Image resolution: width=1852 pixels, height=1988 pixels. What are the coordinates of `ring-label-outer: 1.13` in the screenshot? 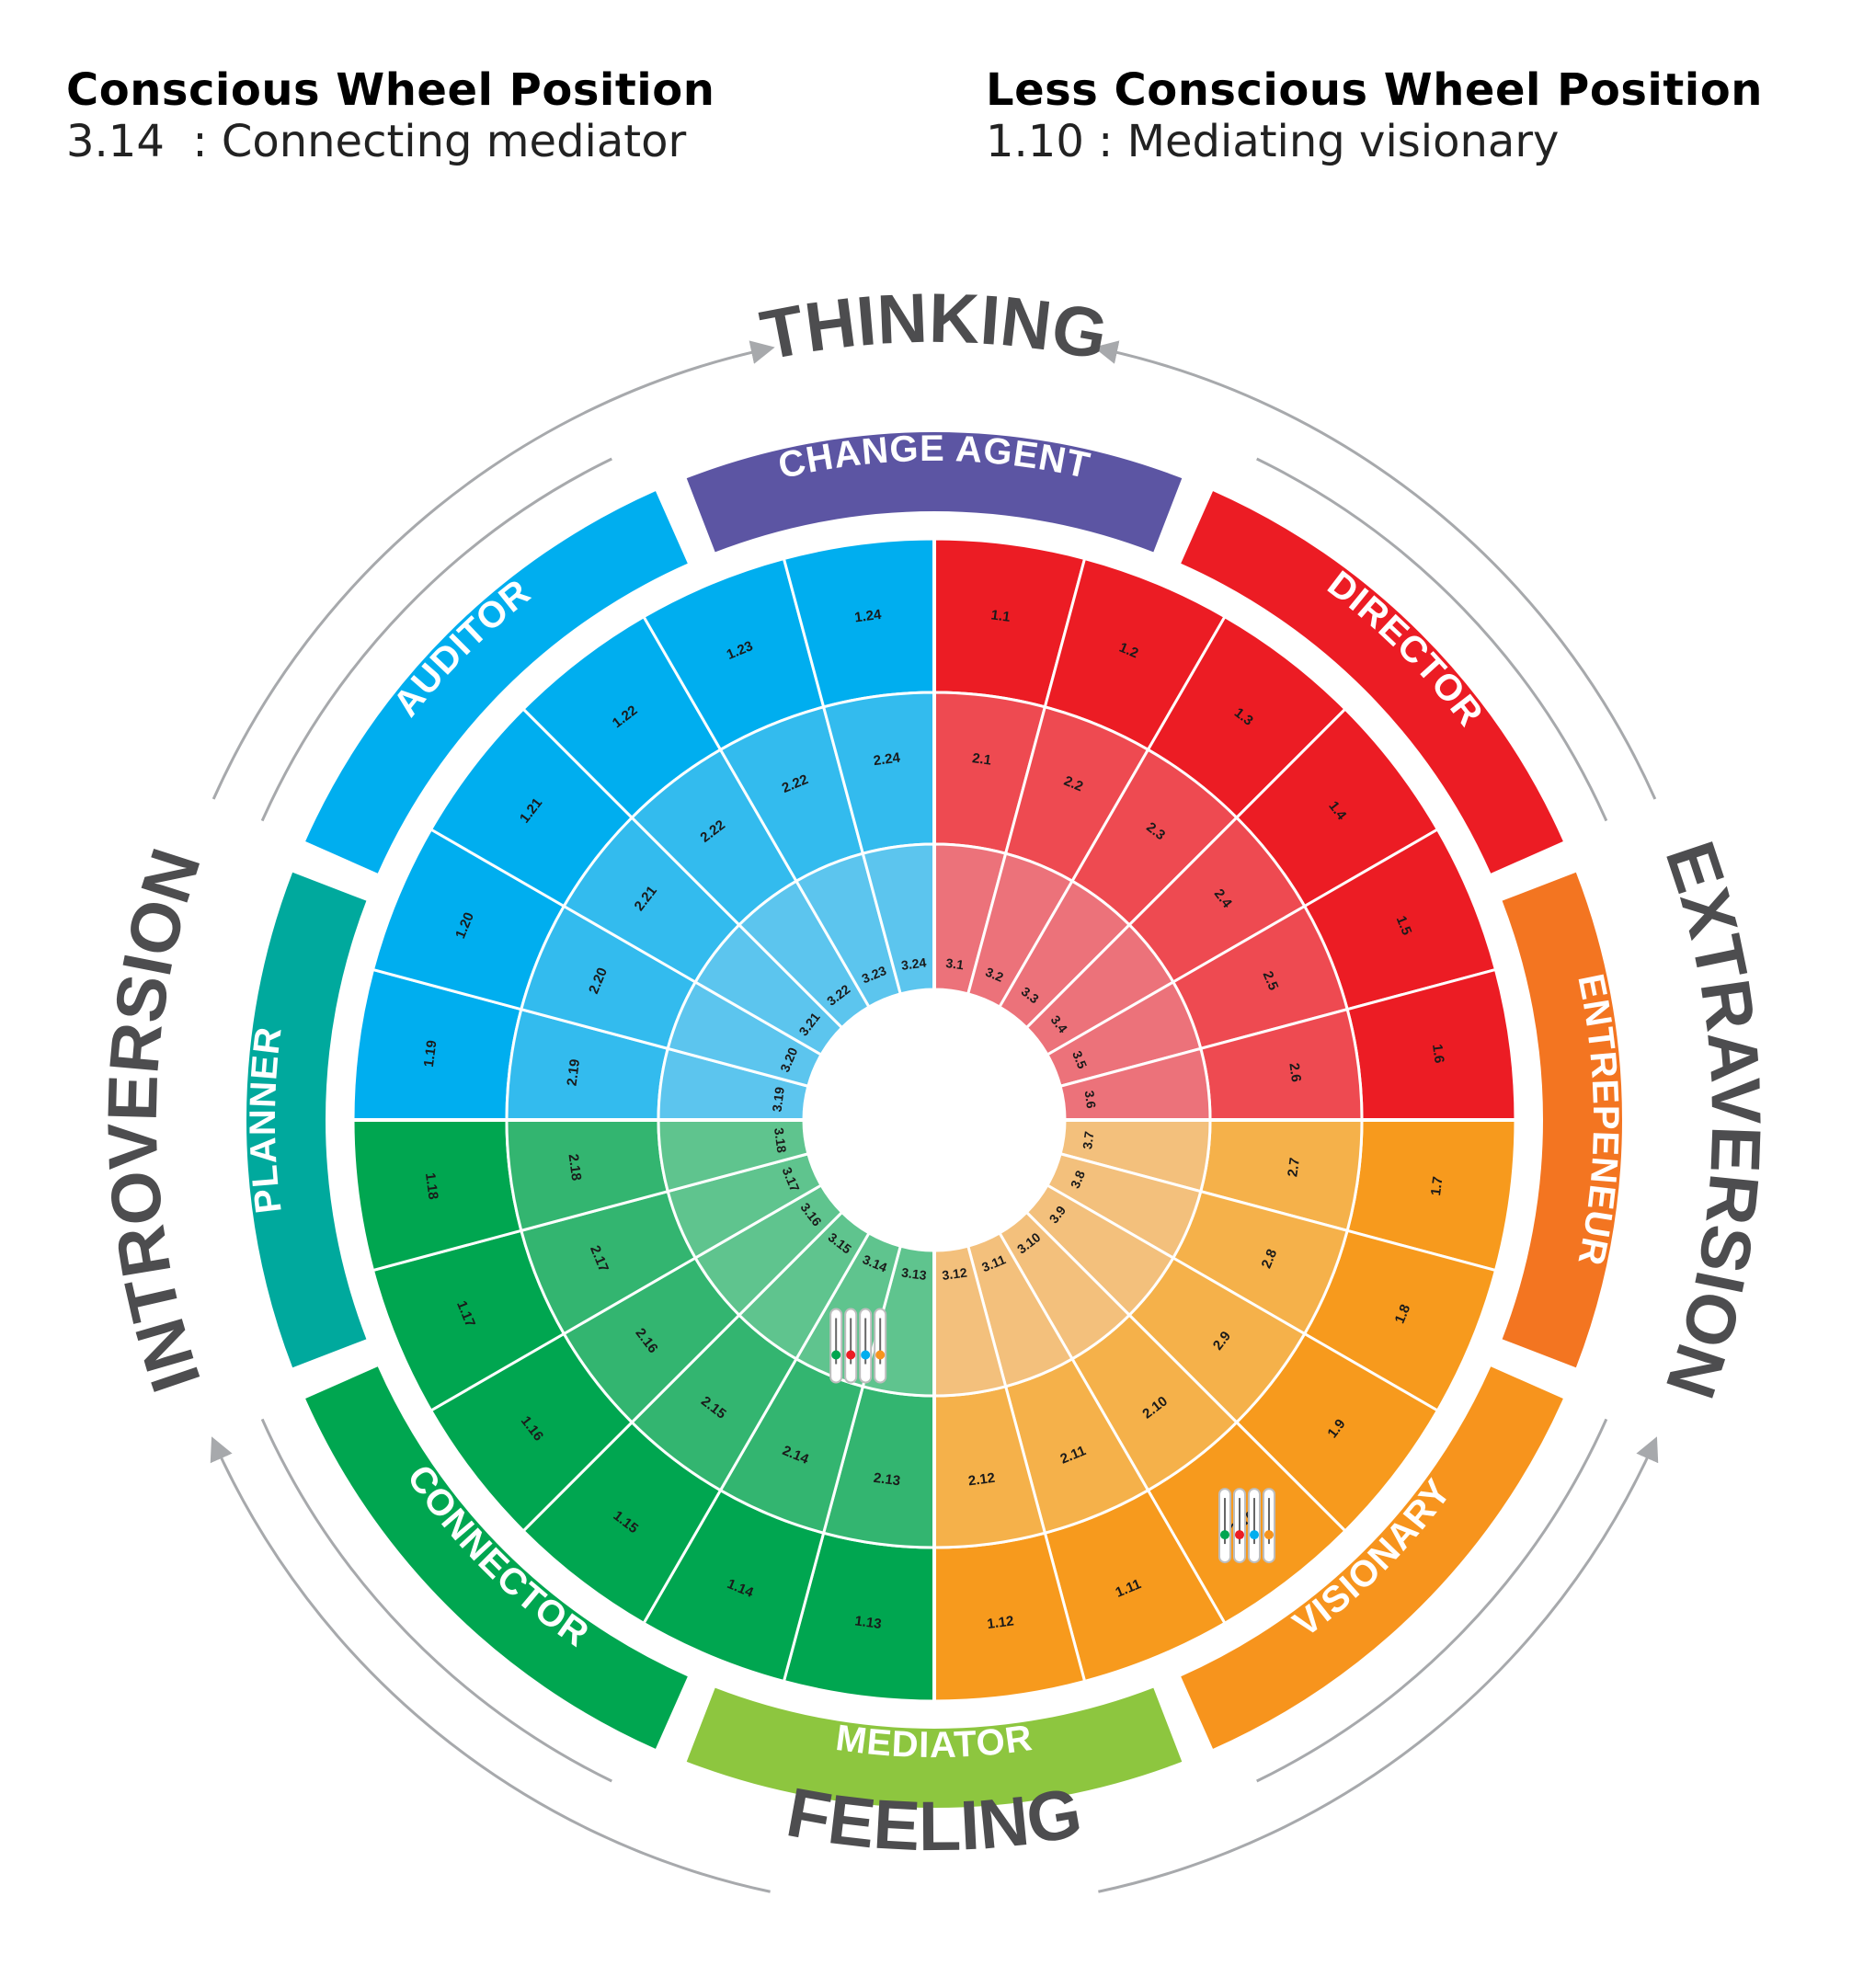 It's located at (867, 1622).